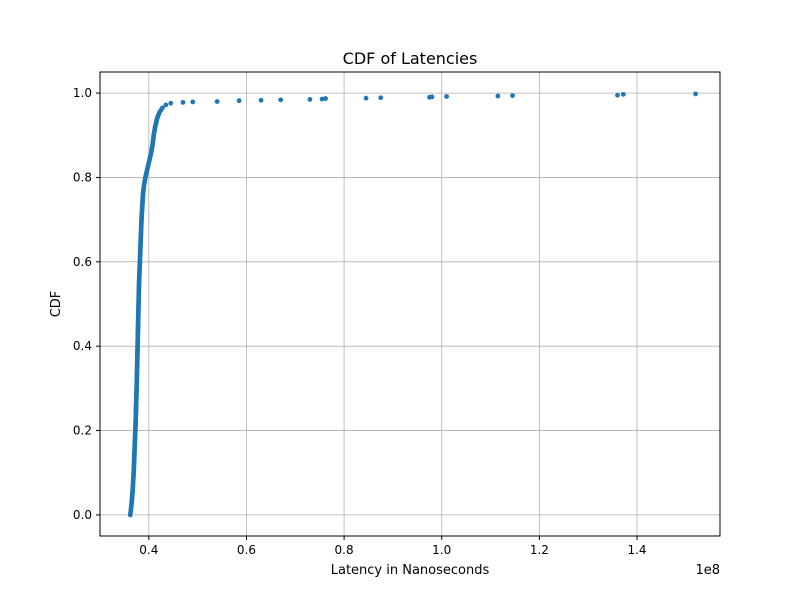 This screenshot has height=604, width=800. I want to click on x-tick-label: 0.8, so click(344, 550).